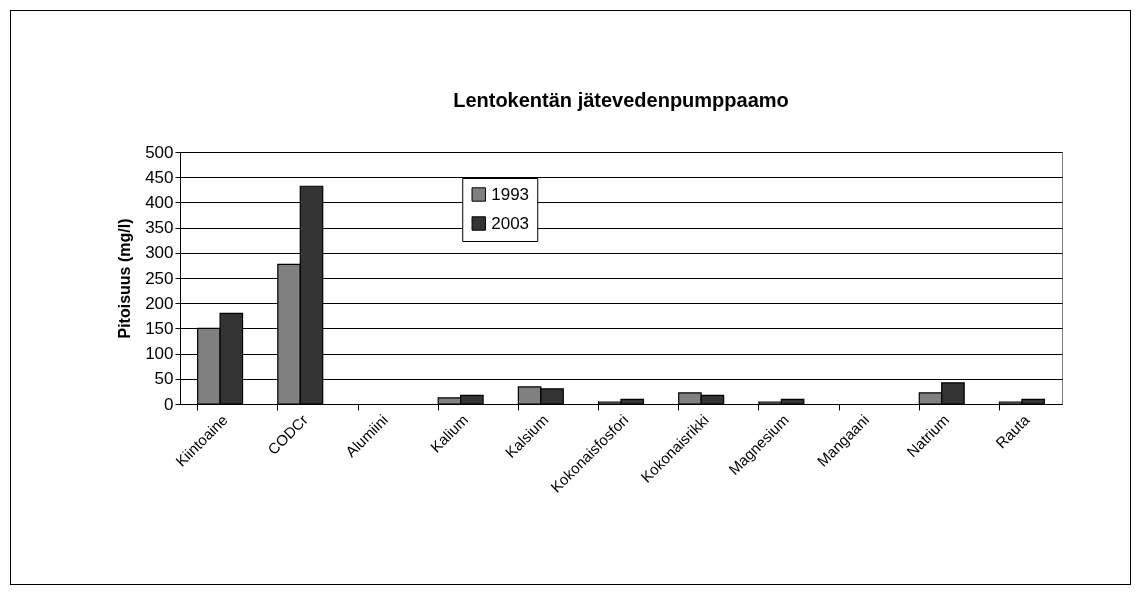 This screenshot has height=597, width=1143. I want to click on legend-label: 2003, so click(510, 223).